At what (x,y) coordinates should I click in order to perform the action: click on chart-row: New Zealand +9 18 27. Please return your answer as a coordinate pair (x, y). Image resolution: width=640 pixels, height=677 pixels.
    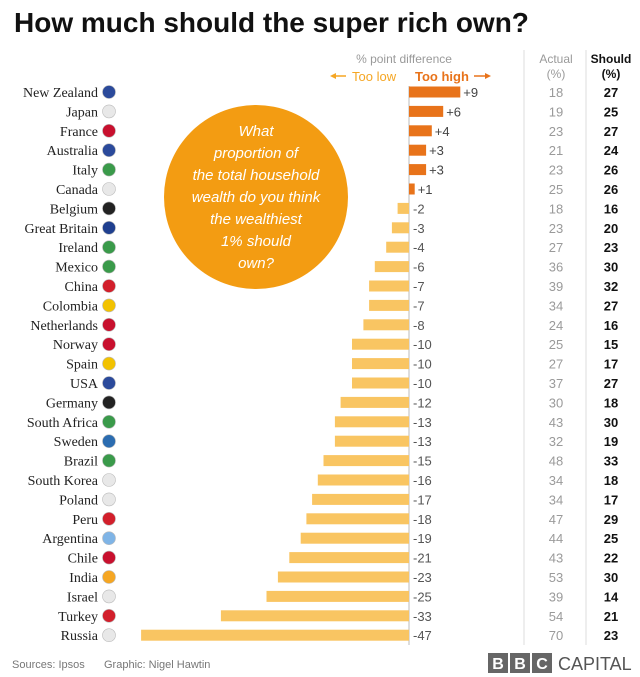
    Looking at the image, I should click on (320, 93).